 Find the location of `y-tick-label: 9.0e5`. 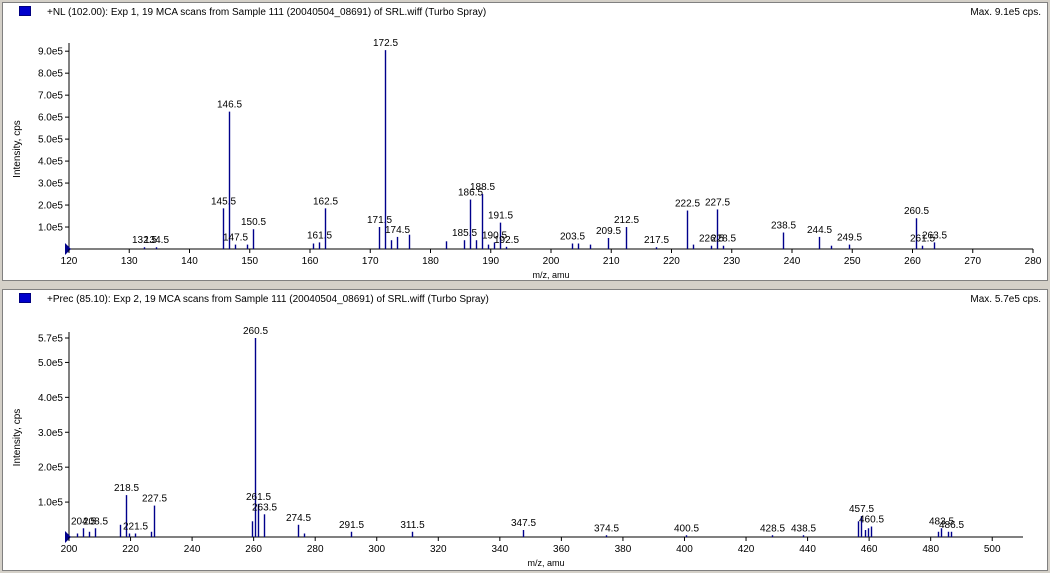

y-tick-label: 9.0e5 is located at coordinates (50, 52).